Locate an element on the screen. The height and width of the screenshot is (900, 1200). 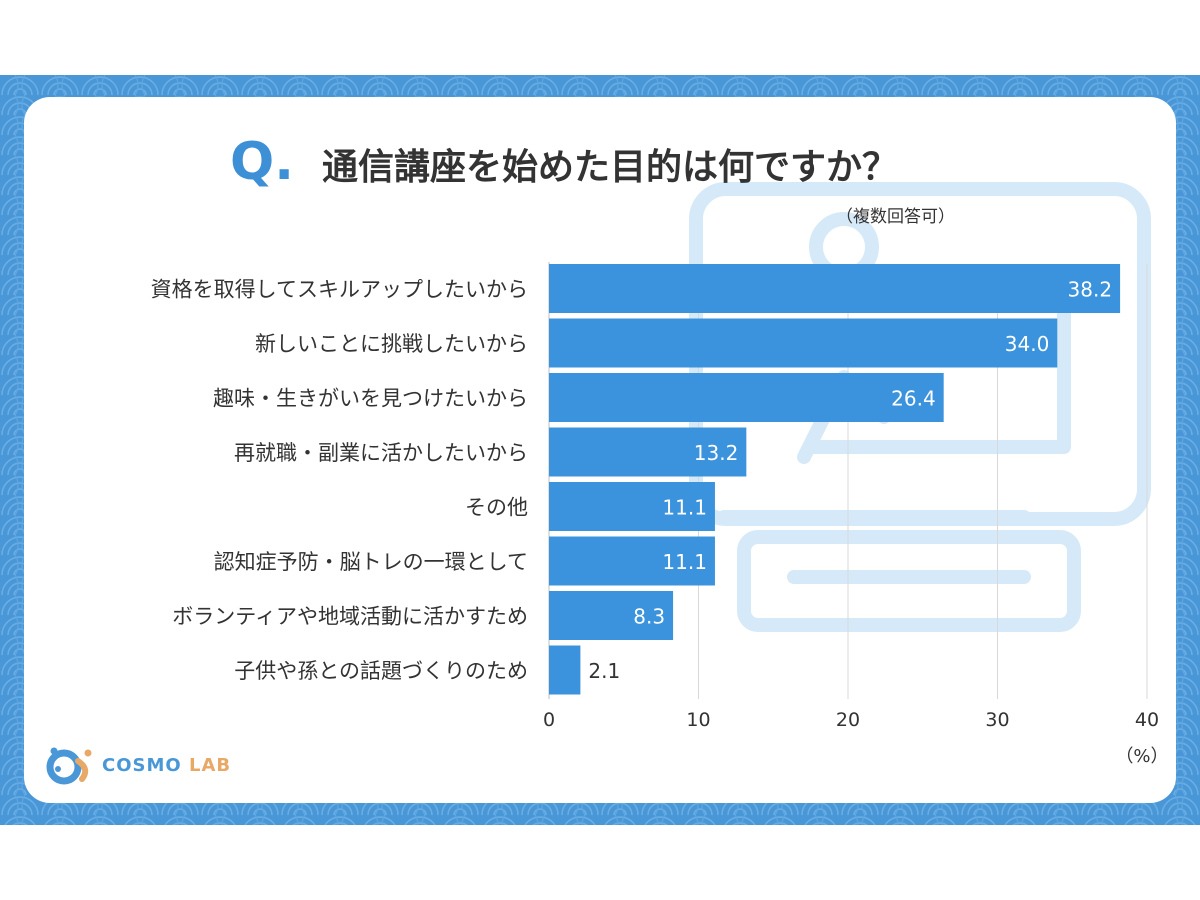
cosmo-lab-logo-icon is located at coordinates (69, 766).